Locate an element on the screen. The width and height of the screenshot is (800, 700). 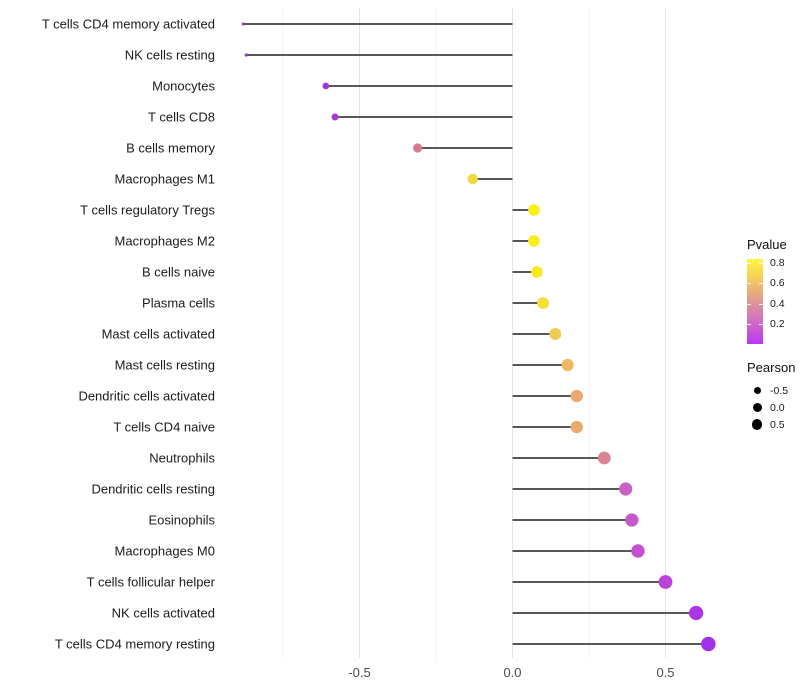
pvalue-colorbar-gradient is located at coordinates (755, 301).